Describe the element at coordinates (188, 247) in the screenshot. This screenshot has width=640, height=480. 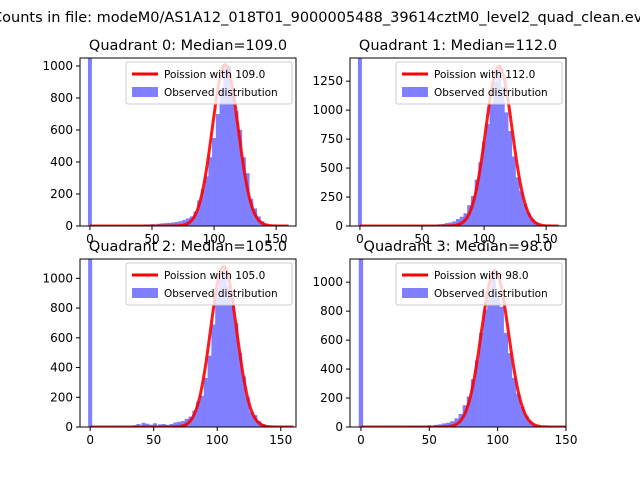
I see `panel-title: Quadrant 2: Median=105.0` at that location.